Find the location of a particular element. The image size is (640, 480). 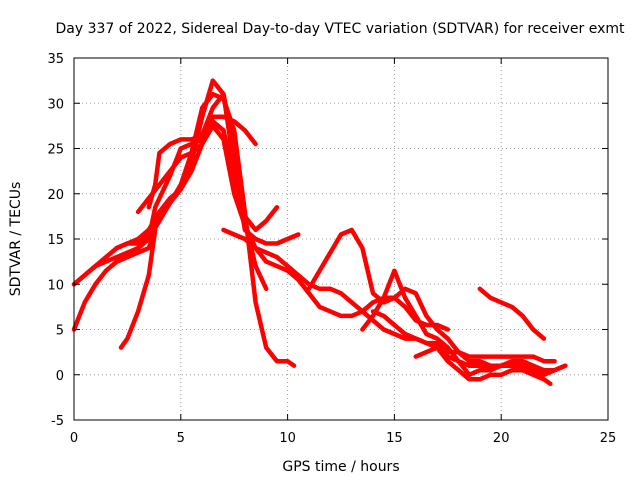

x-tick-label: 20 is located at coordinates (501, 438).